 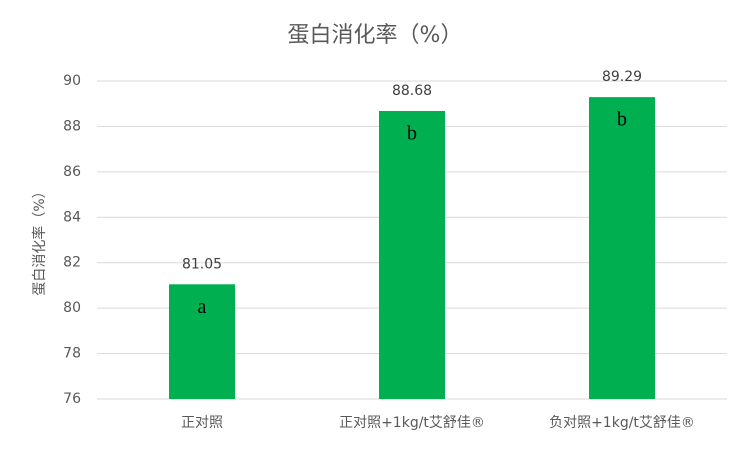 What do you see at coordinates (412, 423) in the screenshot?
I see `x-tick-label: 正对照+1kg/t艾舒佳®` at bounding box center [412, 423].